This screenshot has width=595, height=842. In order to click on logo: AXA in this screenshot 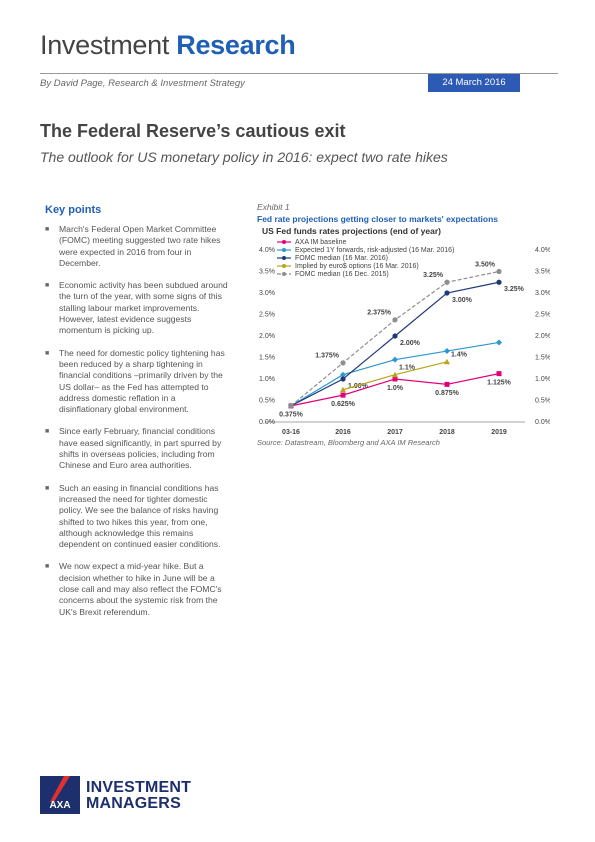, I will do `click(60, 795)`.